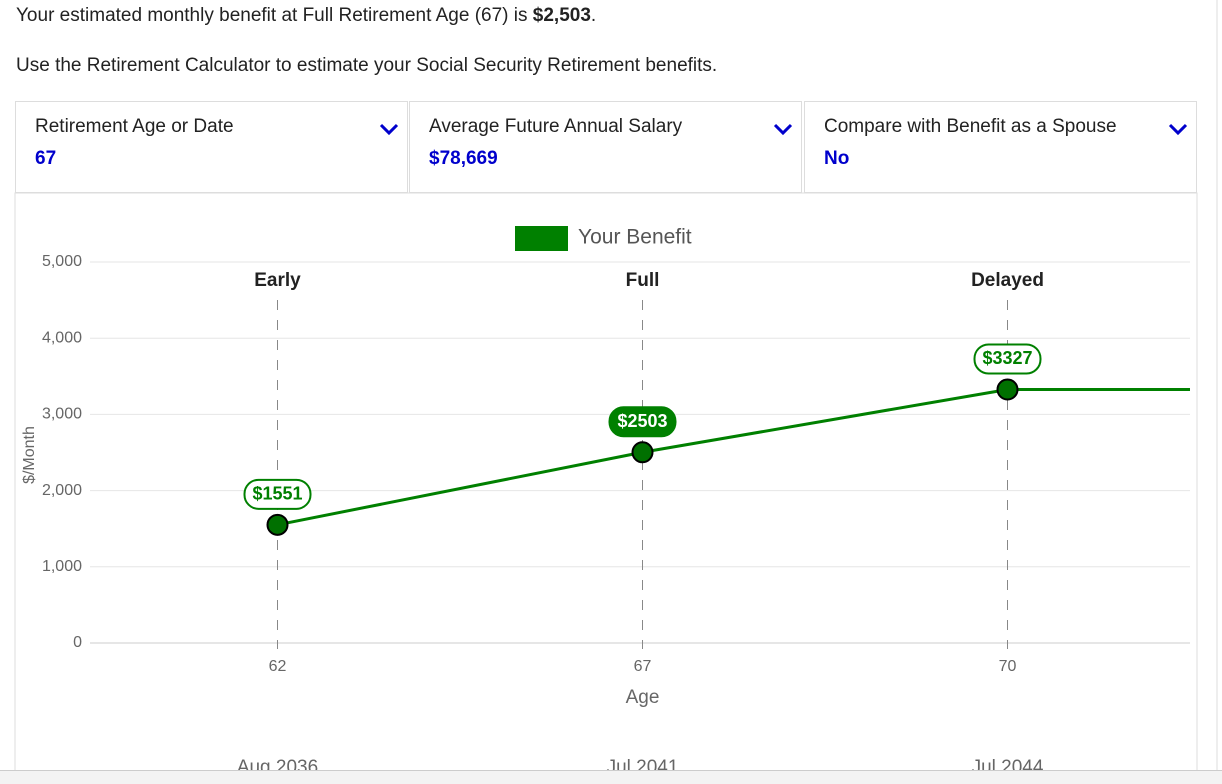 The image size is (1222, 784). I want to click on y-tick-label: 4,000, so click(62, 337).